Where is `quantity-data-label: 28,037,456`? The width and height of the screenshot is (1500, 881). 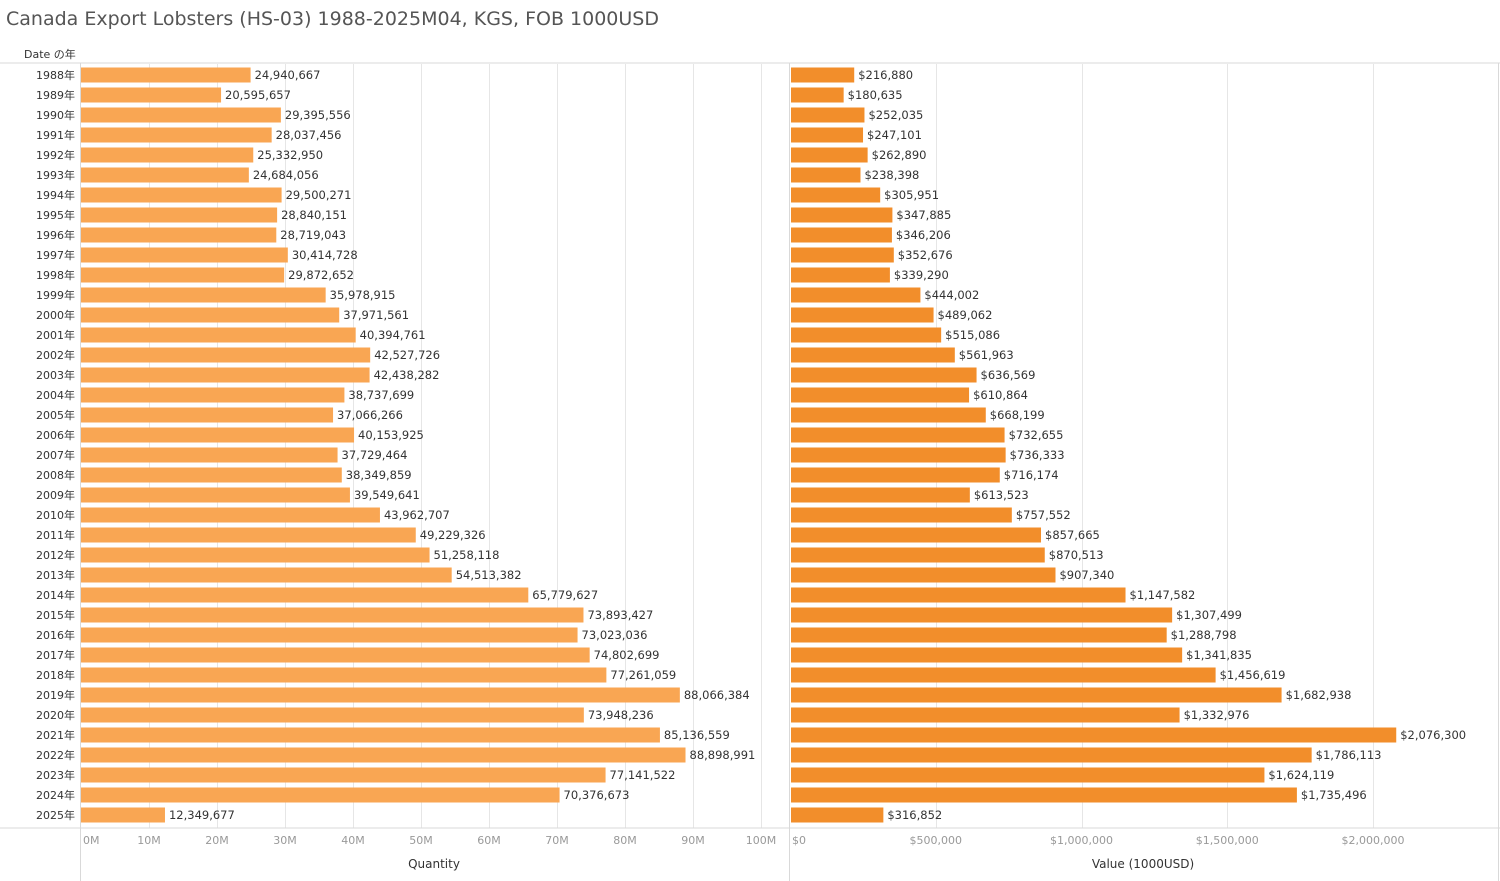
quantity-data-label: 28,037,456 is located at coordinates (309, 135).